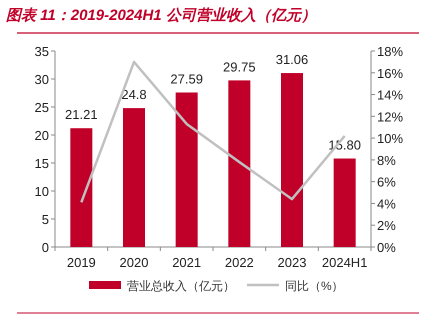 This screenshot has height=335, width=428. Describe the element at coordinates (390, 73) in the screenshot. I see `y2-tick-label: 16%` at that location.